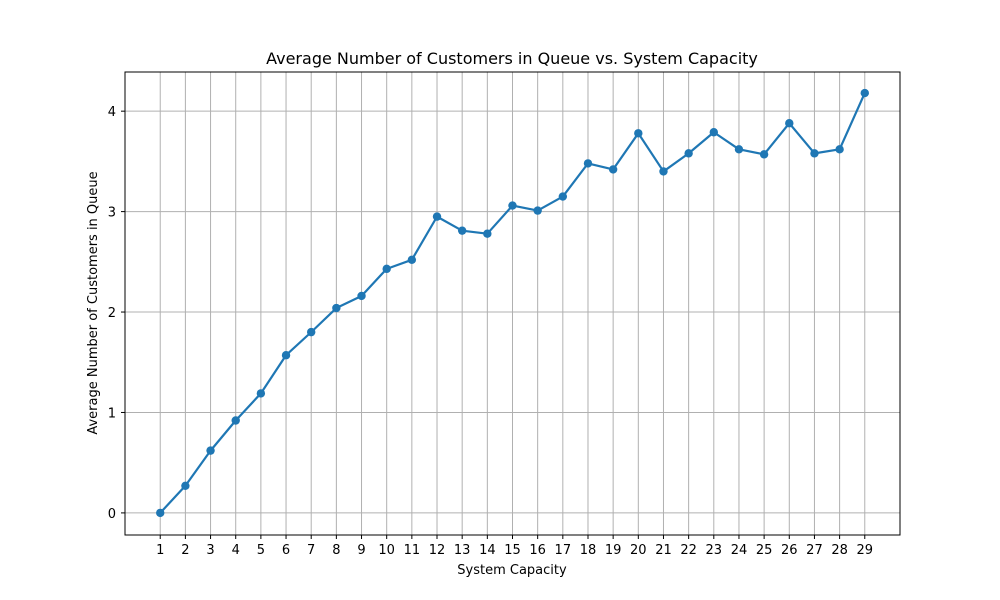 The height and width of the screenshot is (600, 1000). What do you see at coordinates (613, 550) in the screenshot?
I see `x-tick-label: 19` at bounding box center [613, 550].